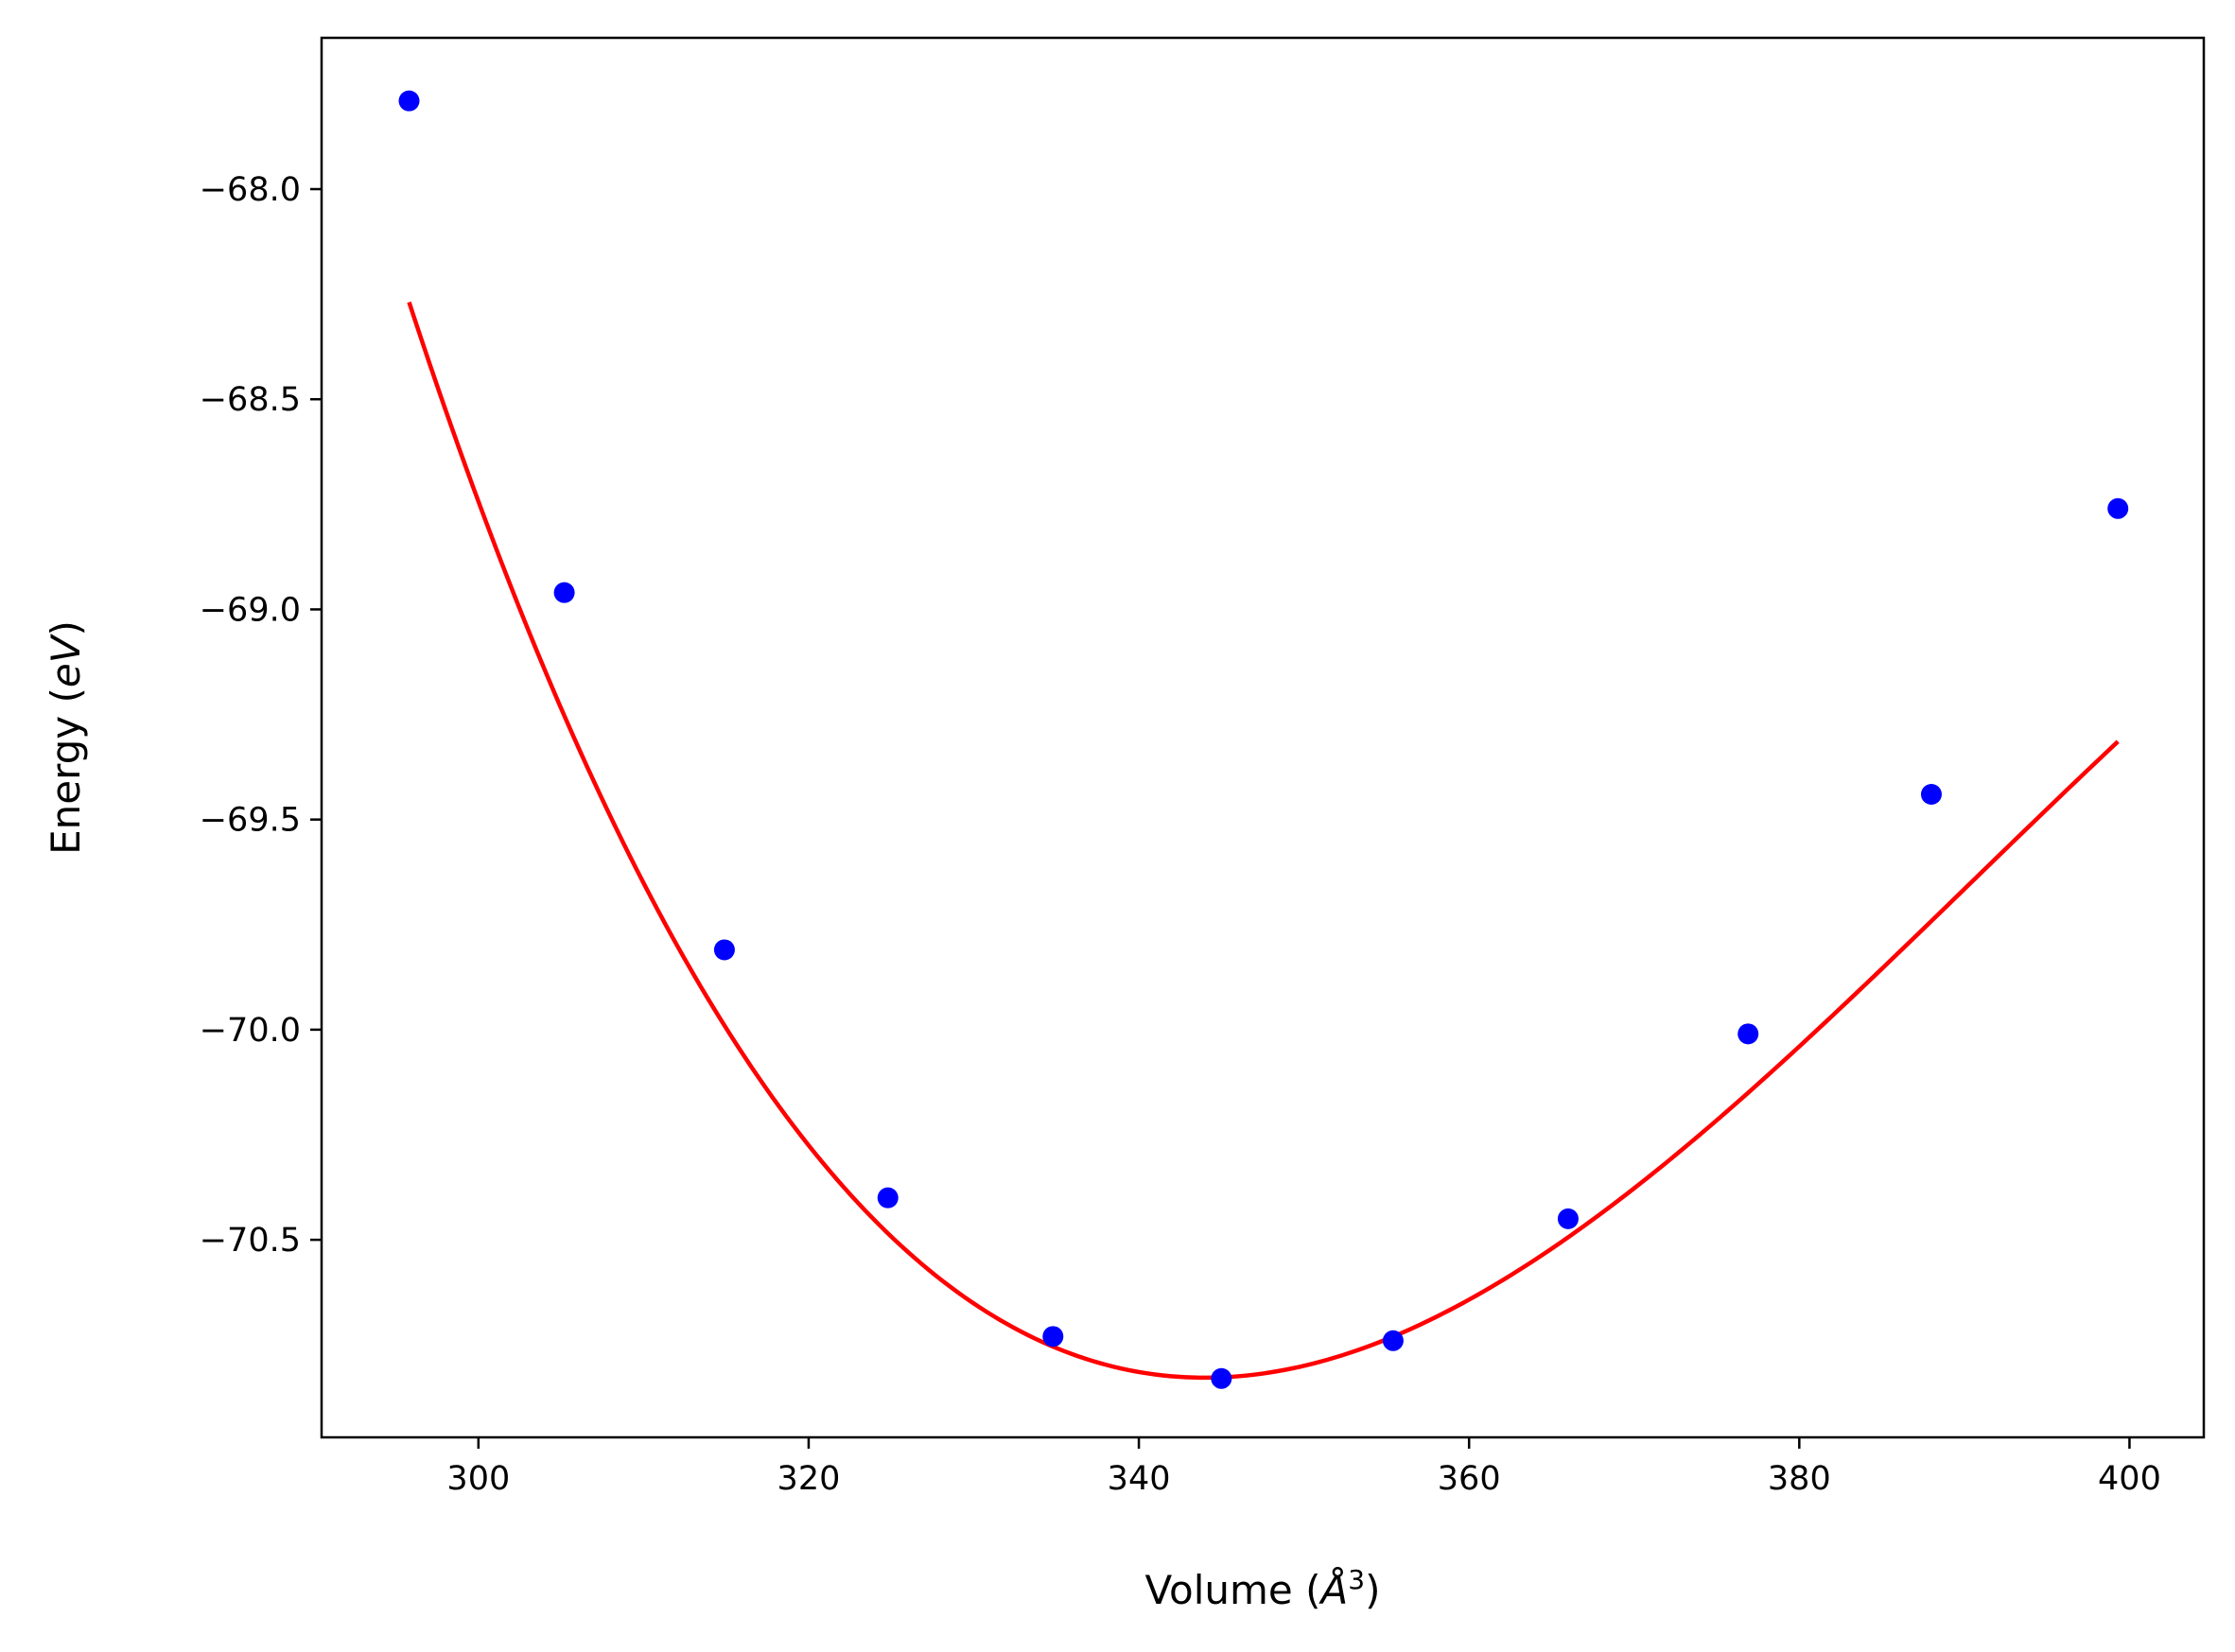 The height and width of the screenshot is (1652, 2235). What do you see at coordinates (250, 400) in the screenshot?
I see `y-tick-label: −68.5` at bounding box center [250, 400].